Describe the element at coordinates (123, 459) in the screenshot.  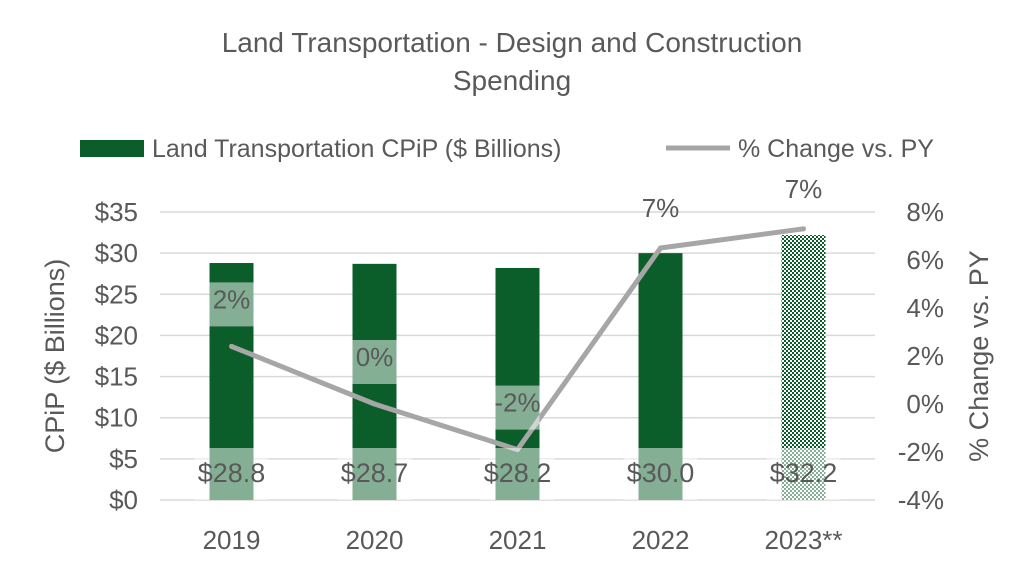
I see `y-left-tick-label: $5` at that location.